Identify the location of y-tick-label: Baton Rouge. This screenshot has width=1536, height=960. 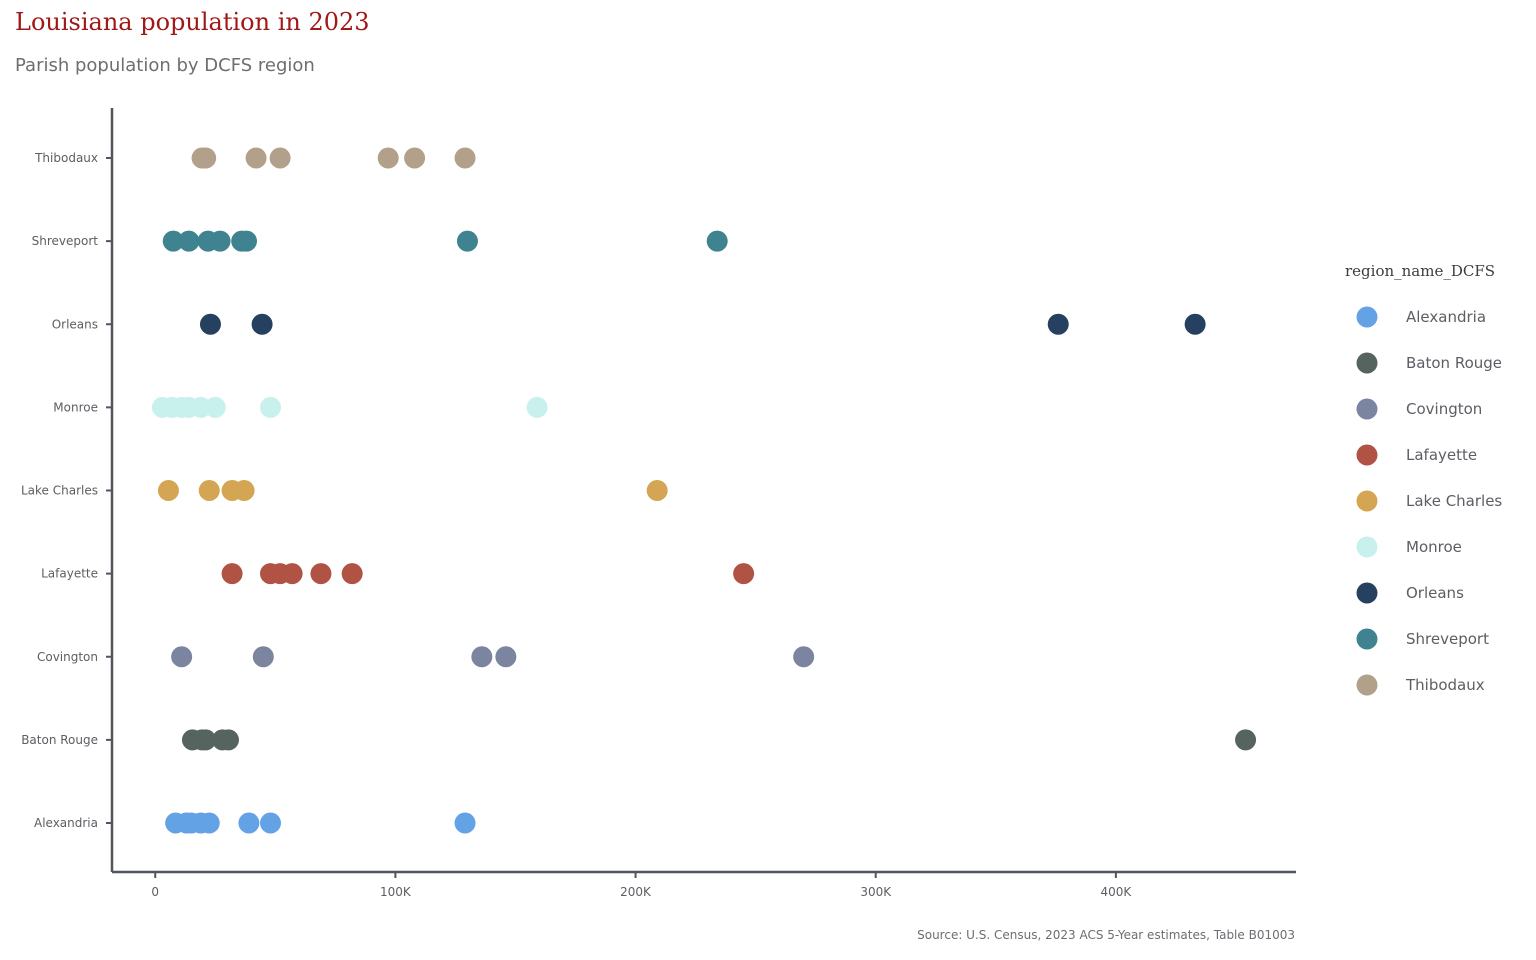
(59, 740).